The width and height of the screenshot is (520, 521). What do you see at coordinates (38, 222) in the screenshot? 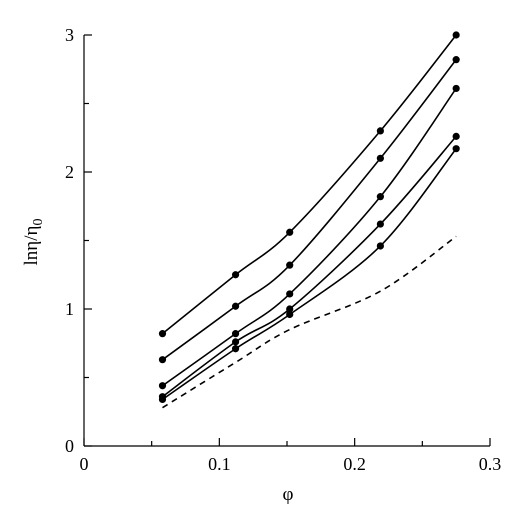
I see `y-axis-label-subscript: 0` at bounding box center [38, 222].